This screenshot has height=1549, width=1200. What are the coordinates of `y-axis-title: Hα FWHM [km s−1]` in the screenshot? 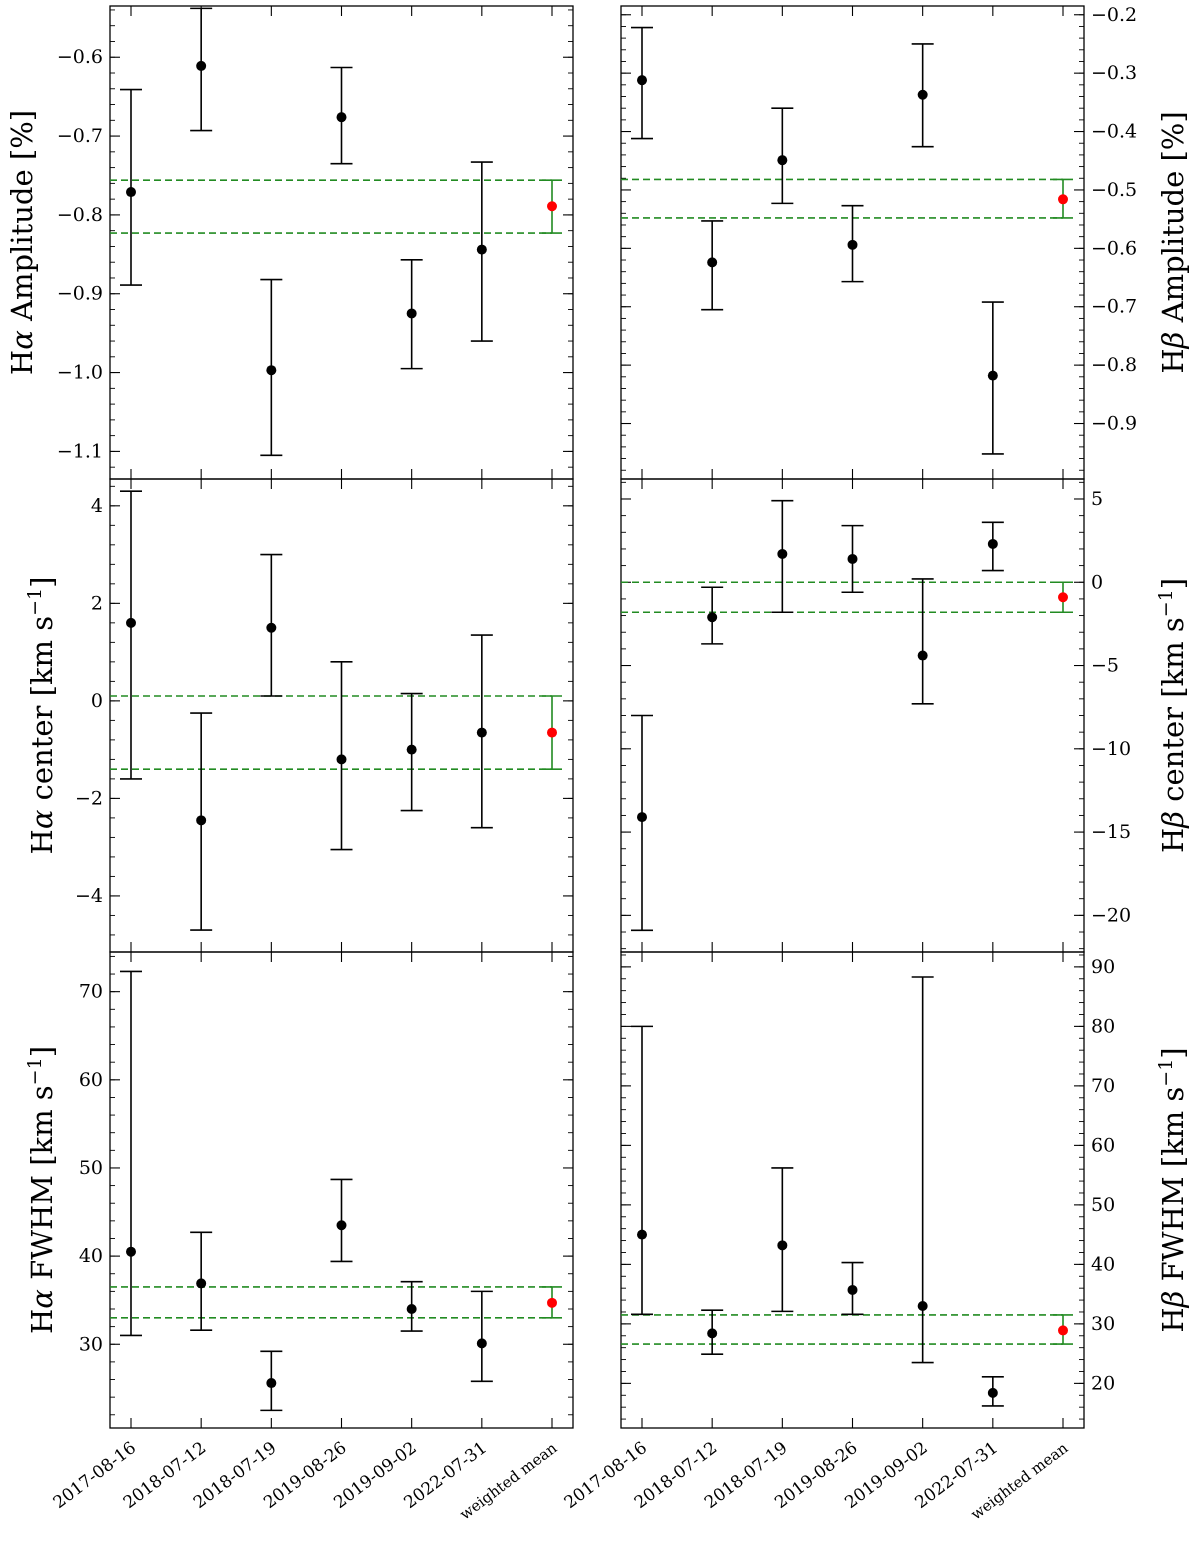 It's located at (41, 1190).